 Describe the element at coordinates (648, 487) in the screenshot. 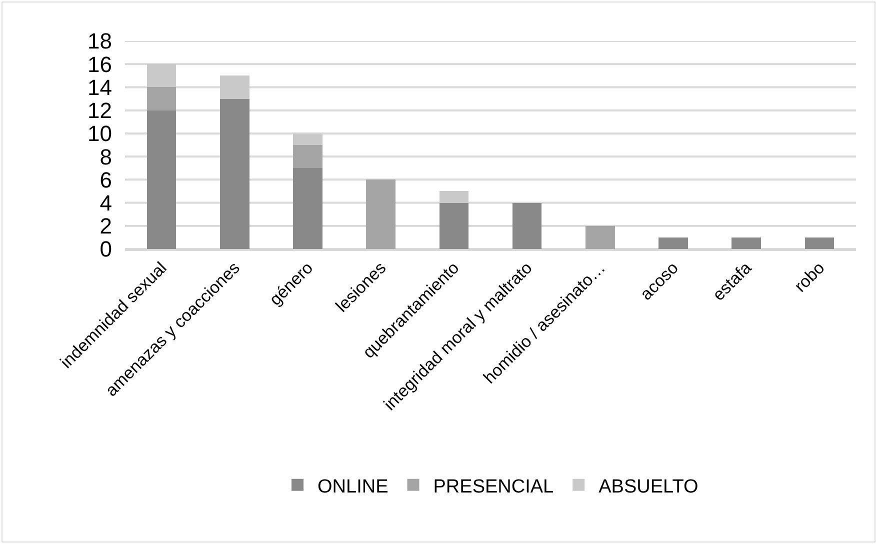

I see `legend-label: ABSUELTO` at that location.